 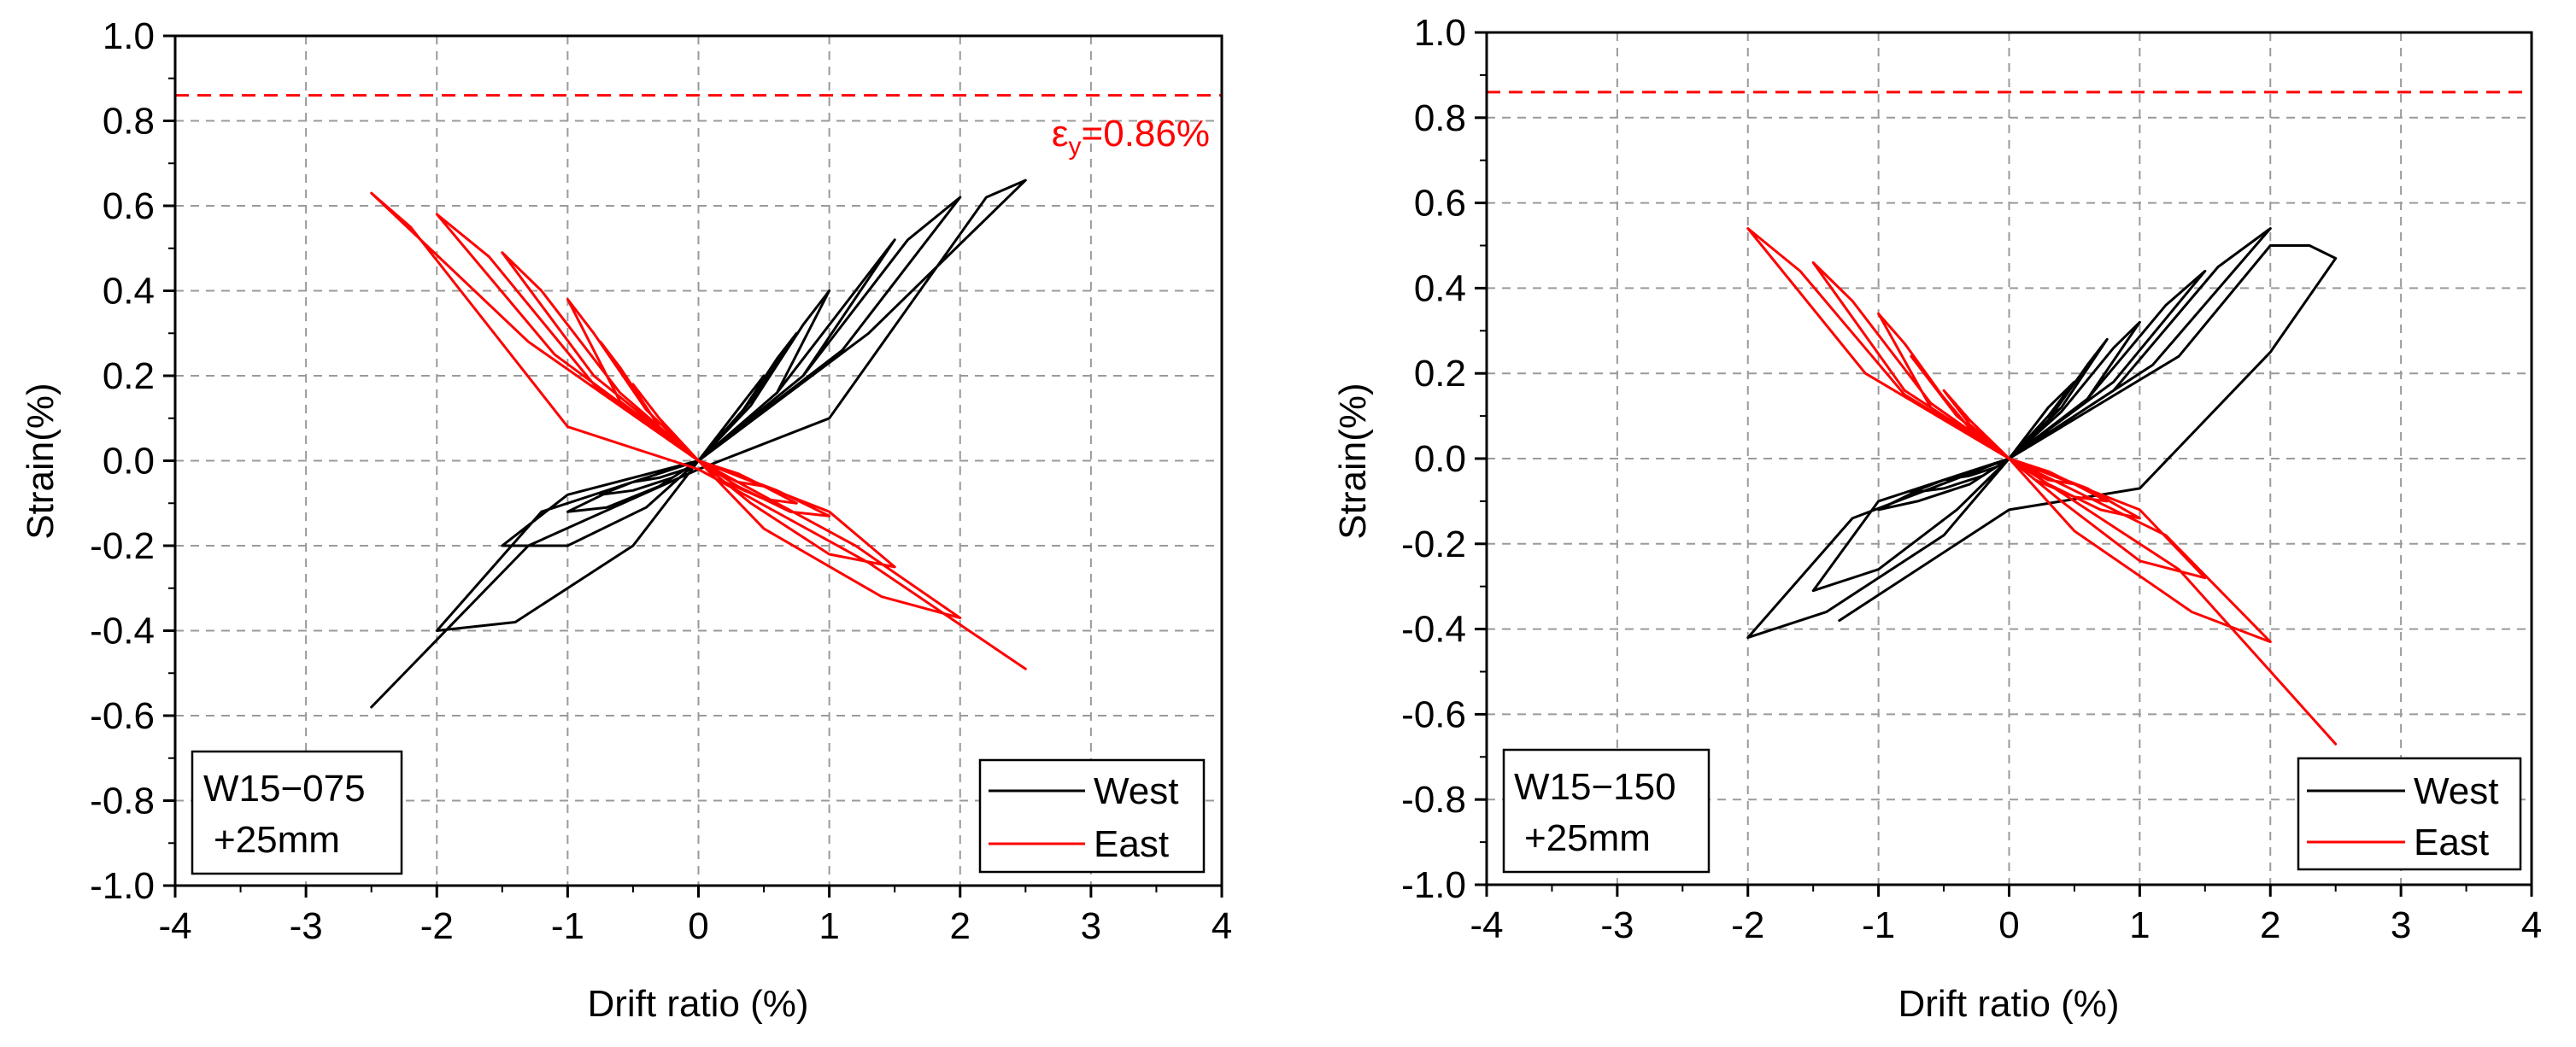 I want to click on yield-strain-annotation: εy=0.86%, so click(x=1131, y=137).